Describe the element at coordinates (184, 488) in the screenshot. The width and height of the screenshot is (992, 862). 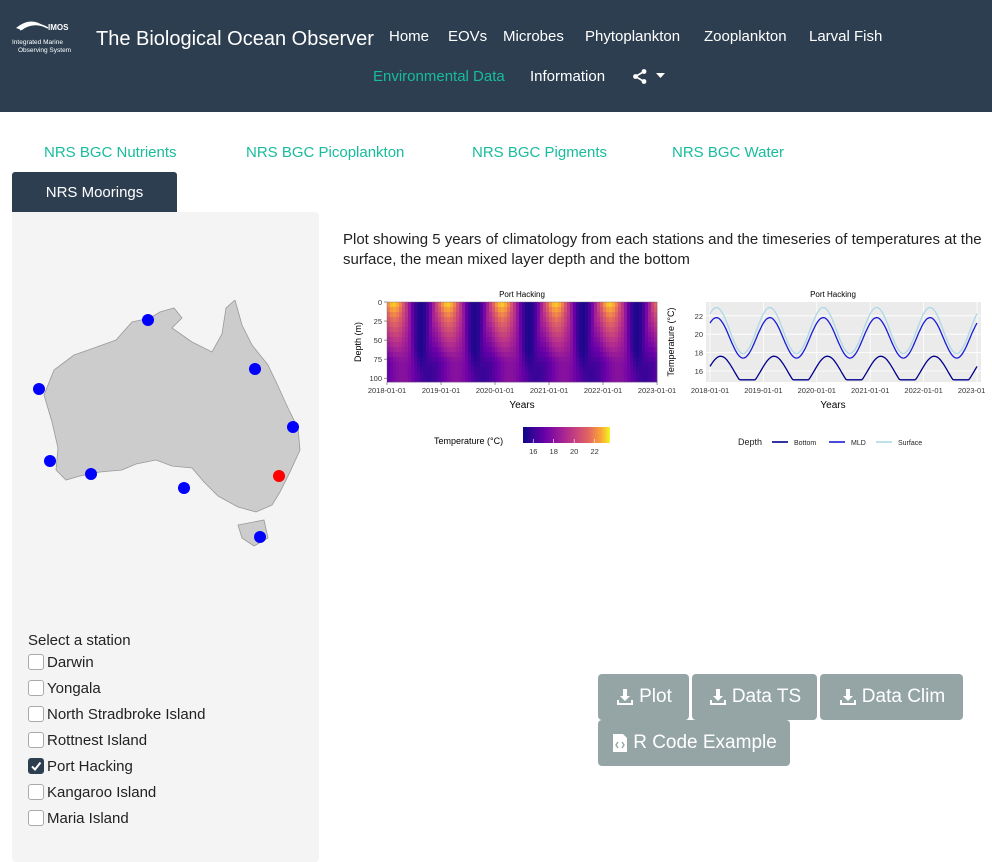
I see `station-marker-kangaroo-island` at that location.